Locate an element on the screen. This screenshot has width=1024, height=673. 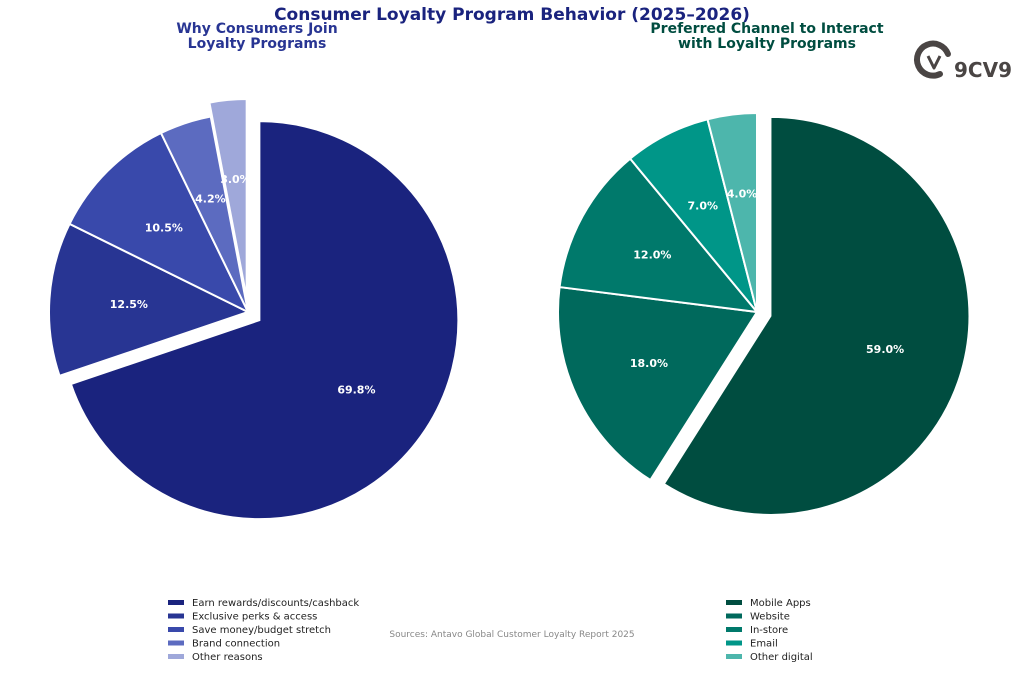
pie-subtitle-line: Preferred Channel to Interact is located at coordinates (766, 29).